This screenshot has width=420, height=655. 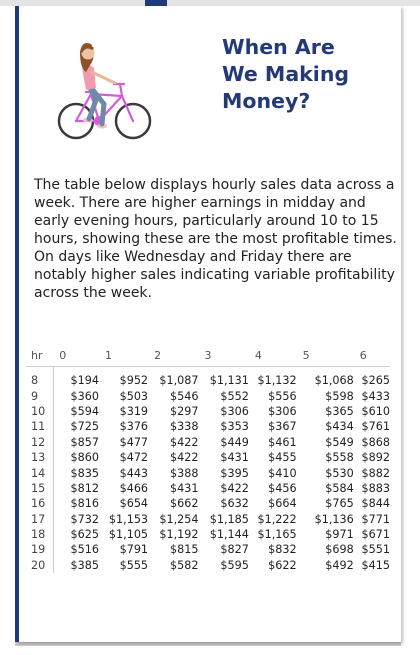 I want to click on row-hour-cell: 15, so click(x=40, y=488).